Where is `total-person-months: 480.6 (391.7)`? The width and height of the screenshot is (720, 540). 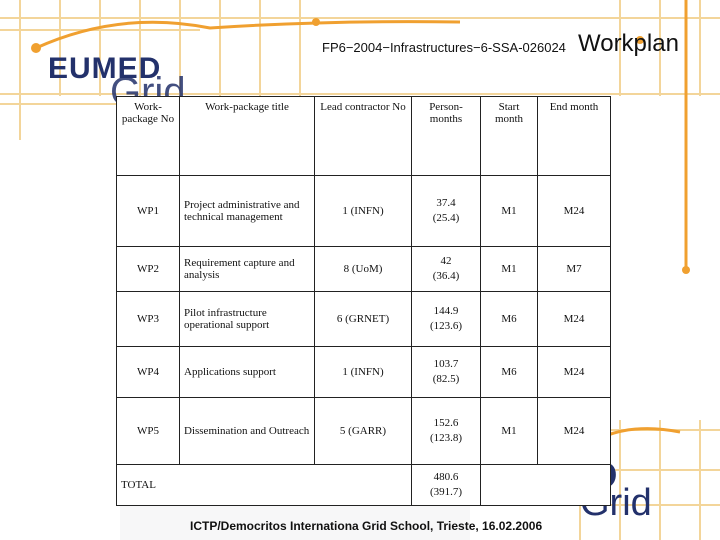 total-person-months: 480.6 (391.7) is located at coordinates (446, 485).